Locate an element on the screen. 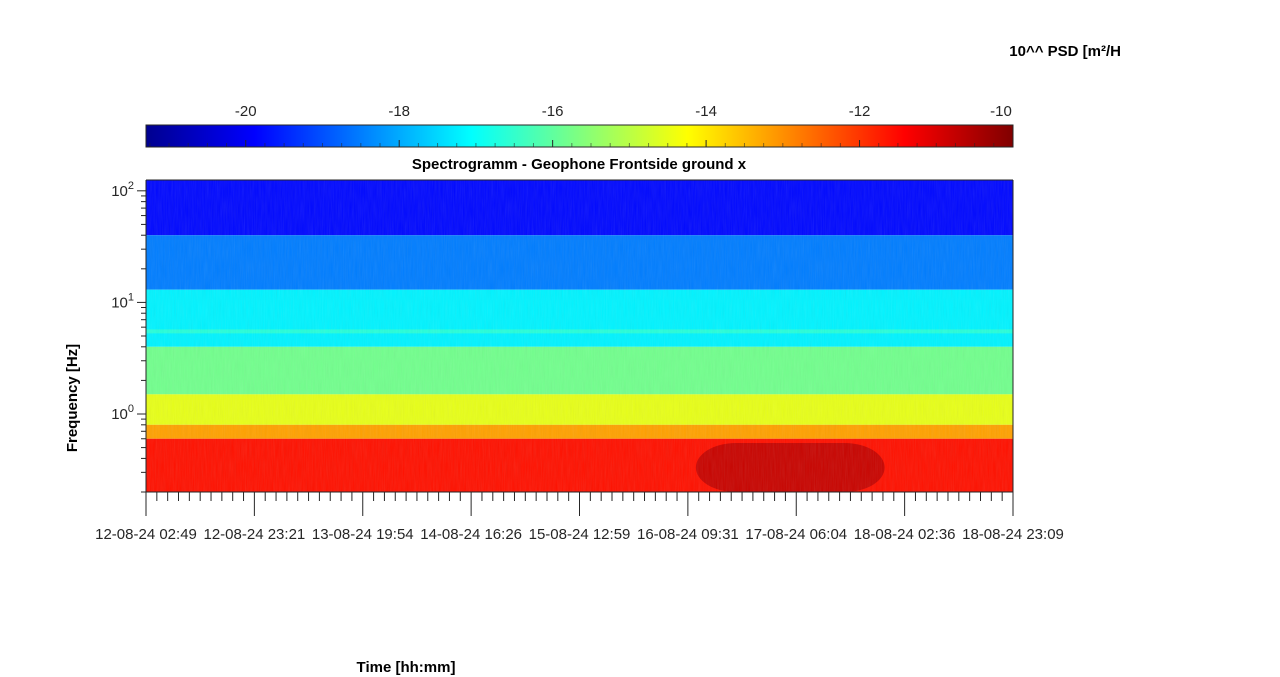 This screenshot has height=677, width=1280. y-tick-label-1: 10¹ is located at coordinates (122, 301).